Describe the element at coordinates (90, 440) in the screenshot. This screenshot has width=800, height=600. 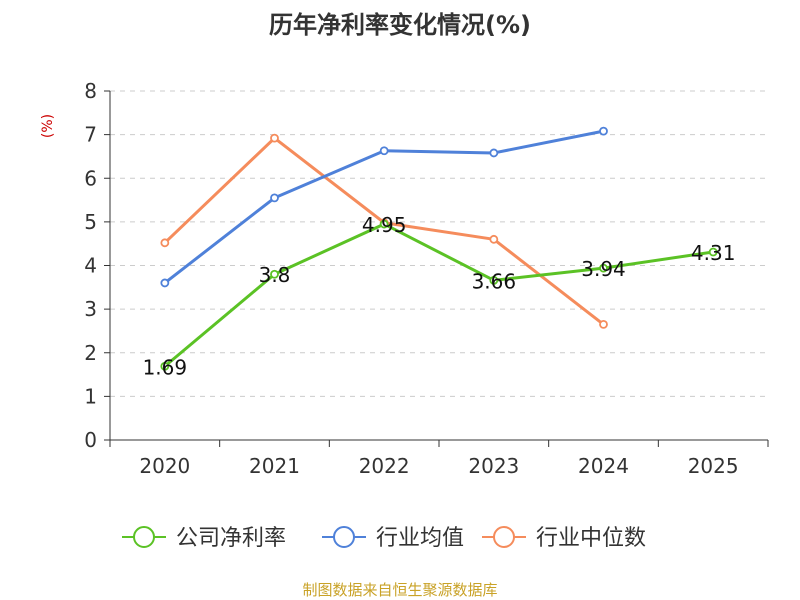
I see `y-tick-label: 0` at that location.